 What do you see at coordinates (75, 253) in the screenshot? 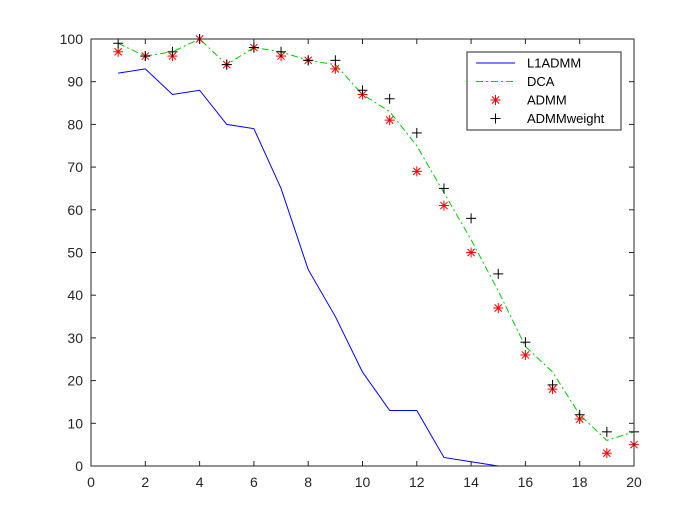
I see `y-tick-label: 50` at bounding box center [75, 253].